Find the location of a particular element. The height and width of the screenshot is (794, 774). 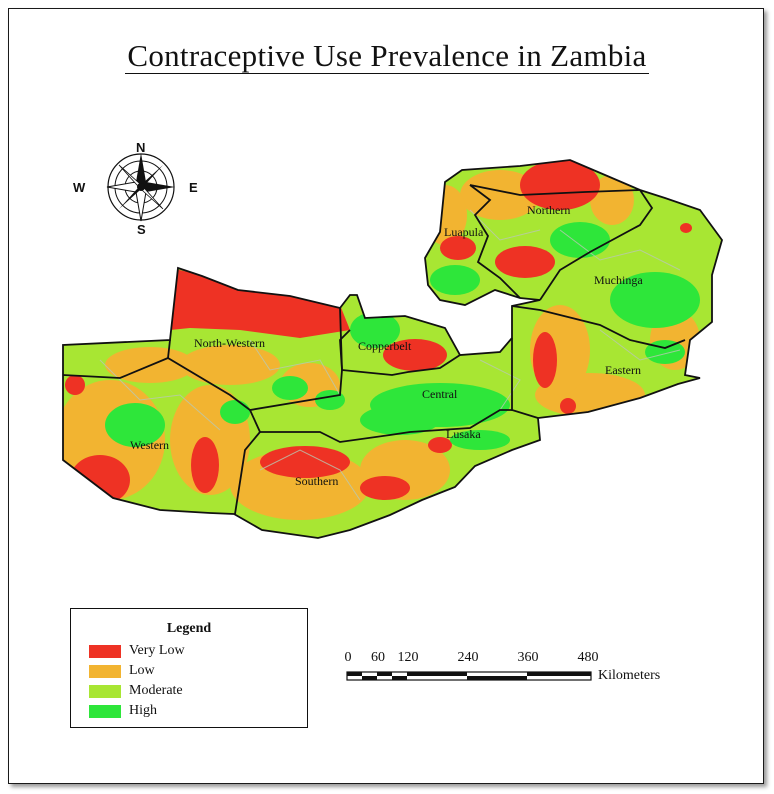

label-southern: Southern is located at coordinates (316, 481).